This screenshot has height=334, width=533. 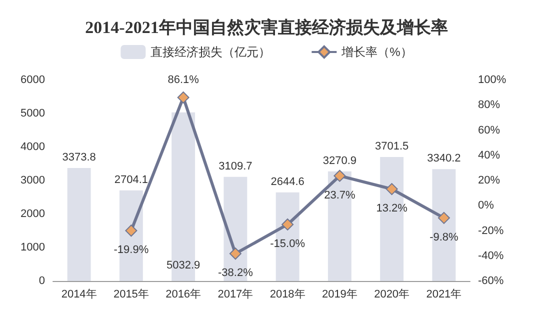 I want to click on y2-tick-label: 20%, so click(x=489, y=180).